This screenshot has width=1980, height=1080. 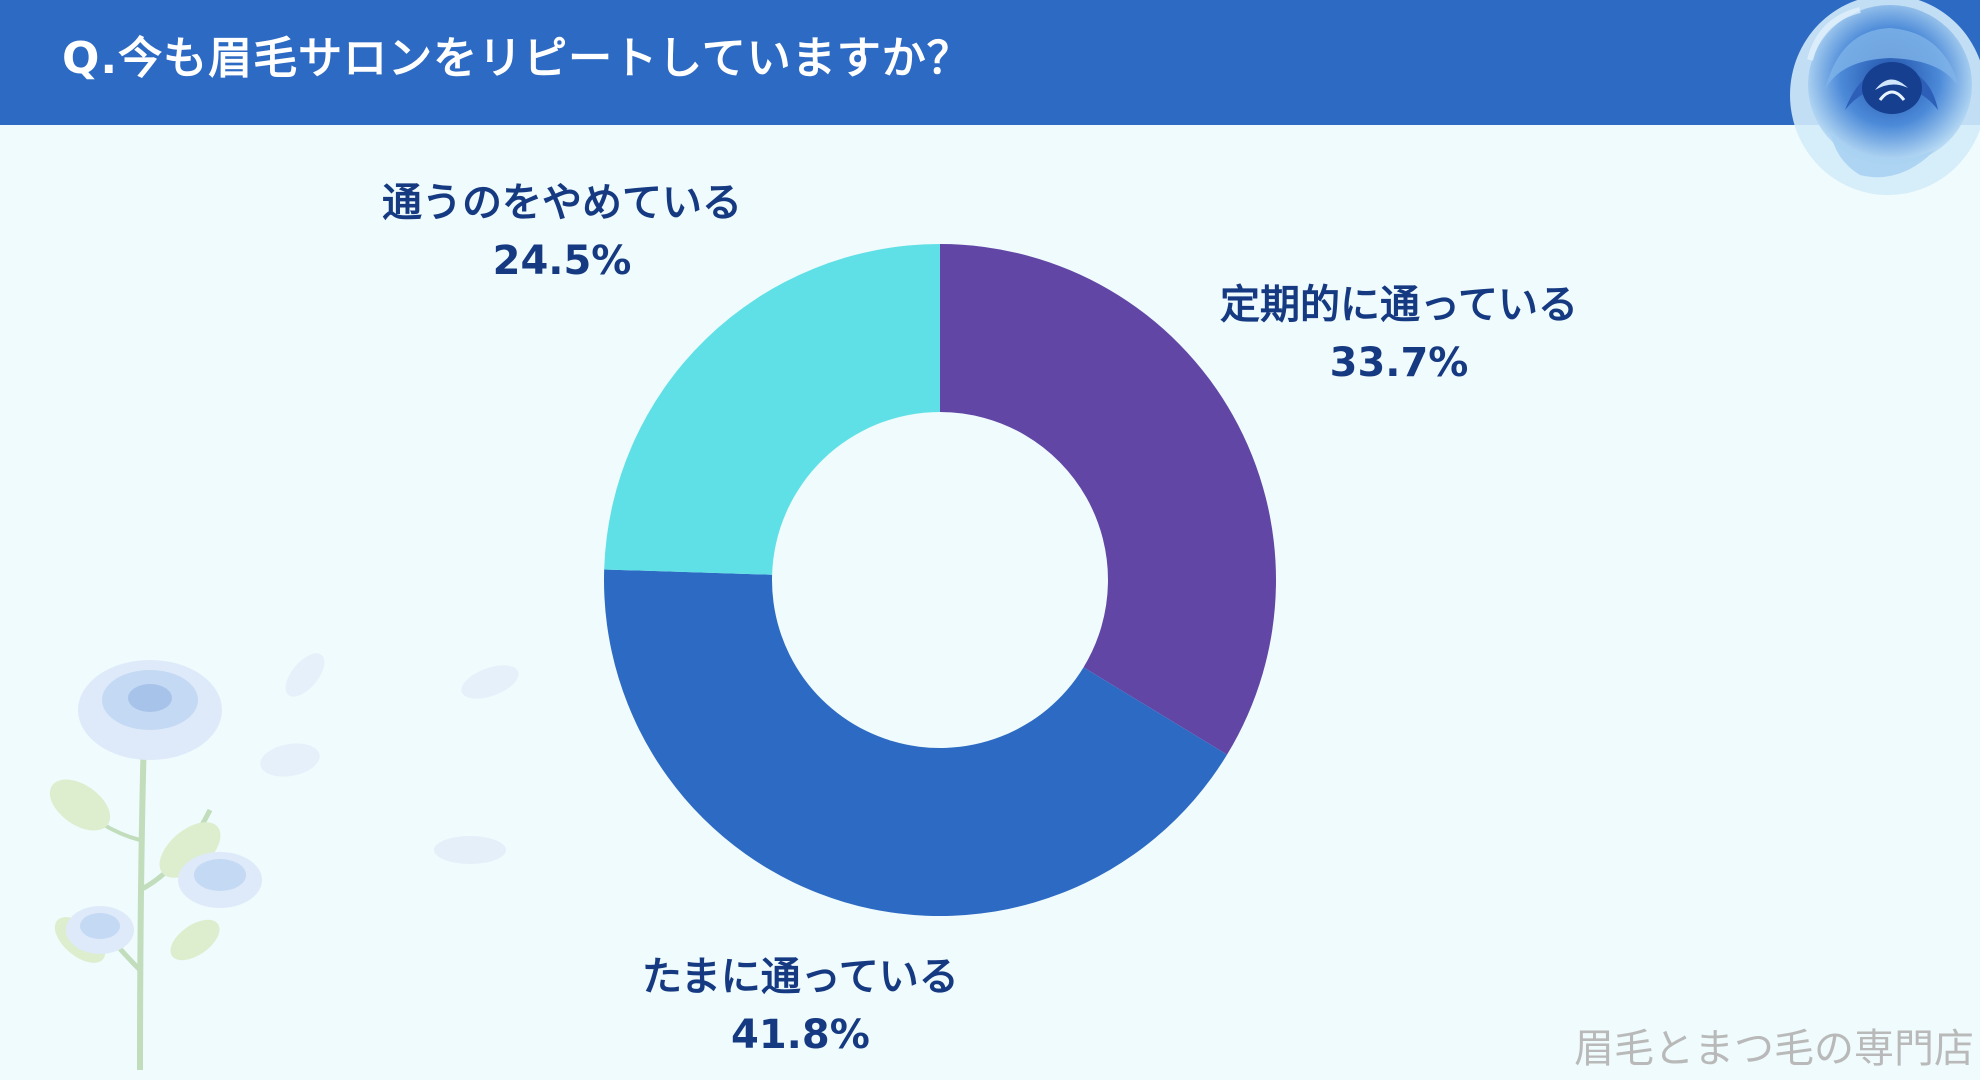 I want to click on slice-label-stopped: 通うのをやめている 24.5%, so click(x=562, y=232).